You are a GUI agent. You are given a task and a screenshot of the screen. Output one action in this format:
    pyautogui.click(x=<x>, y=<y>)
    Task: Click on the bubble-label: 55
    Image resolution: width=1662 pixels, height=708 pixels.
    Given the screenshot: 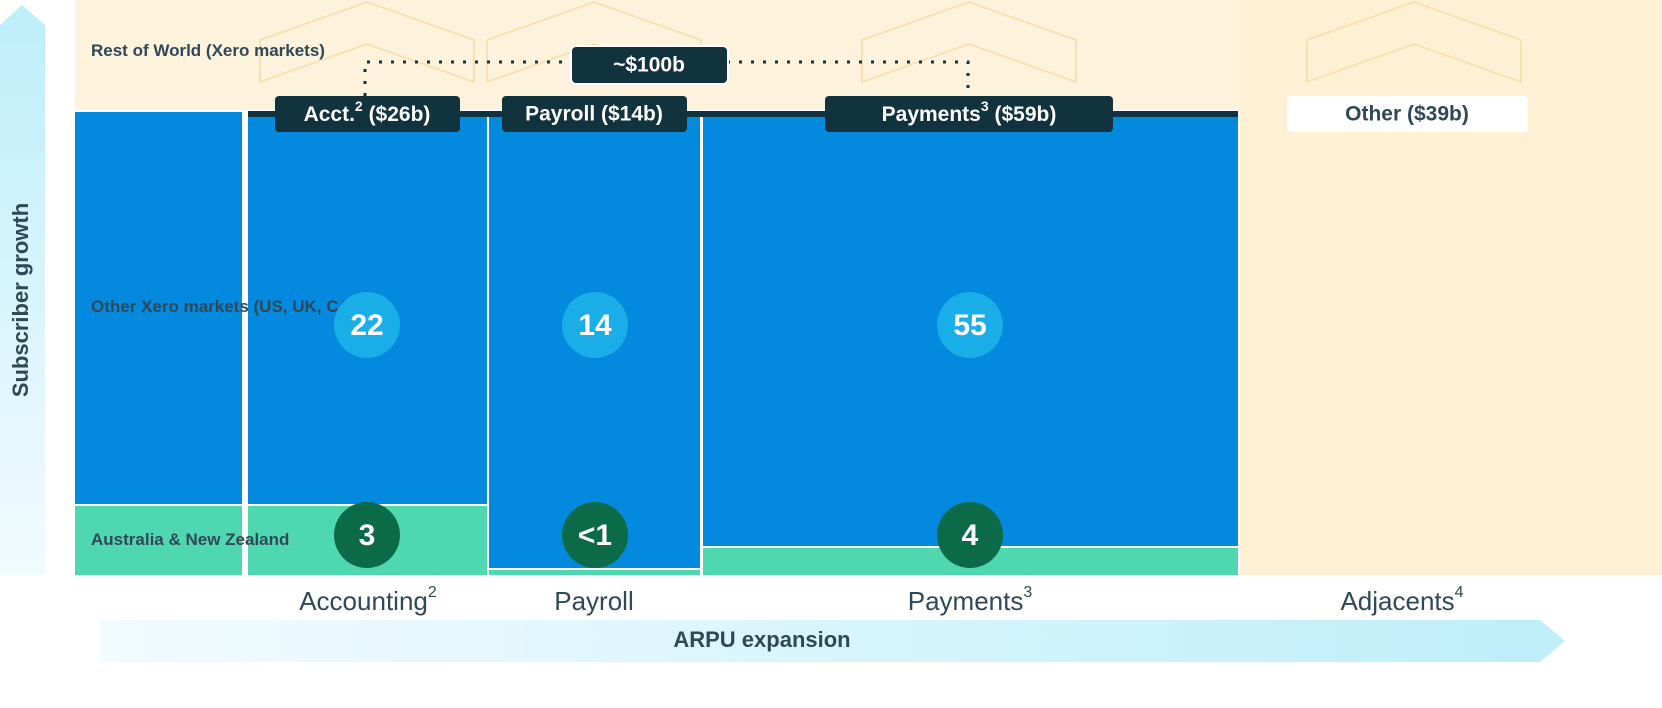 What is the action you would take?
    pyautogui.click(x=969, y=325)
    